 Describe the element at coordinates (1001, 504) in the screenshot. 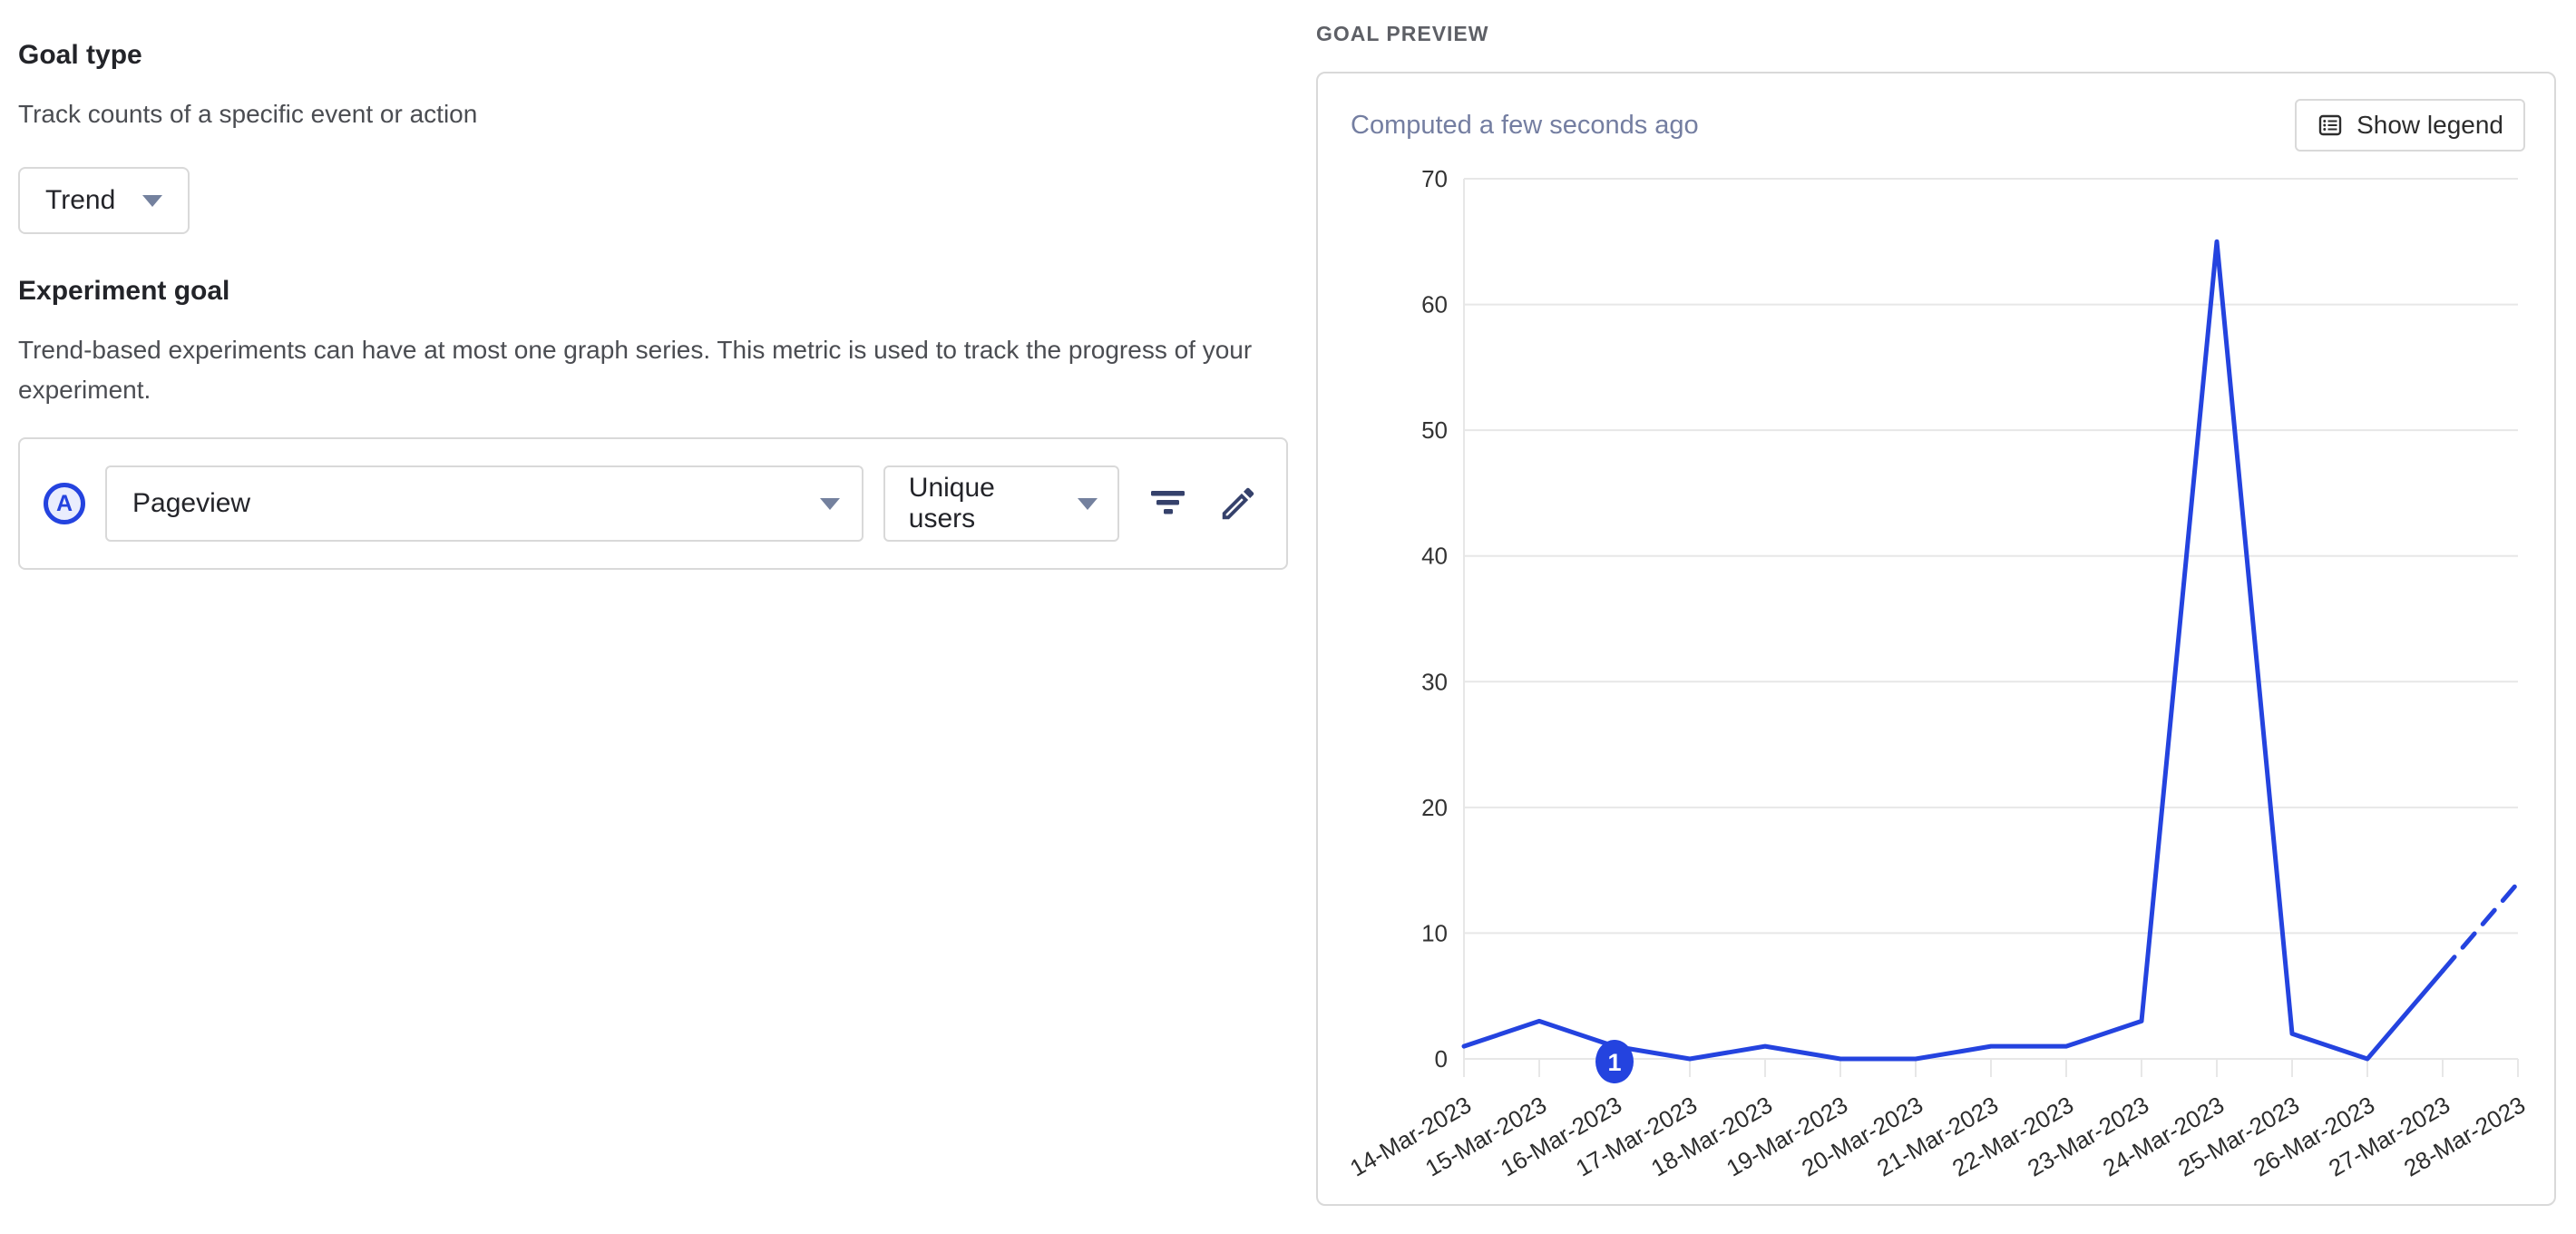

I see `aggregation-select: Unique users` at that location.